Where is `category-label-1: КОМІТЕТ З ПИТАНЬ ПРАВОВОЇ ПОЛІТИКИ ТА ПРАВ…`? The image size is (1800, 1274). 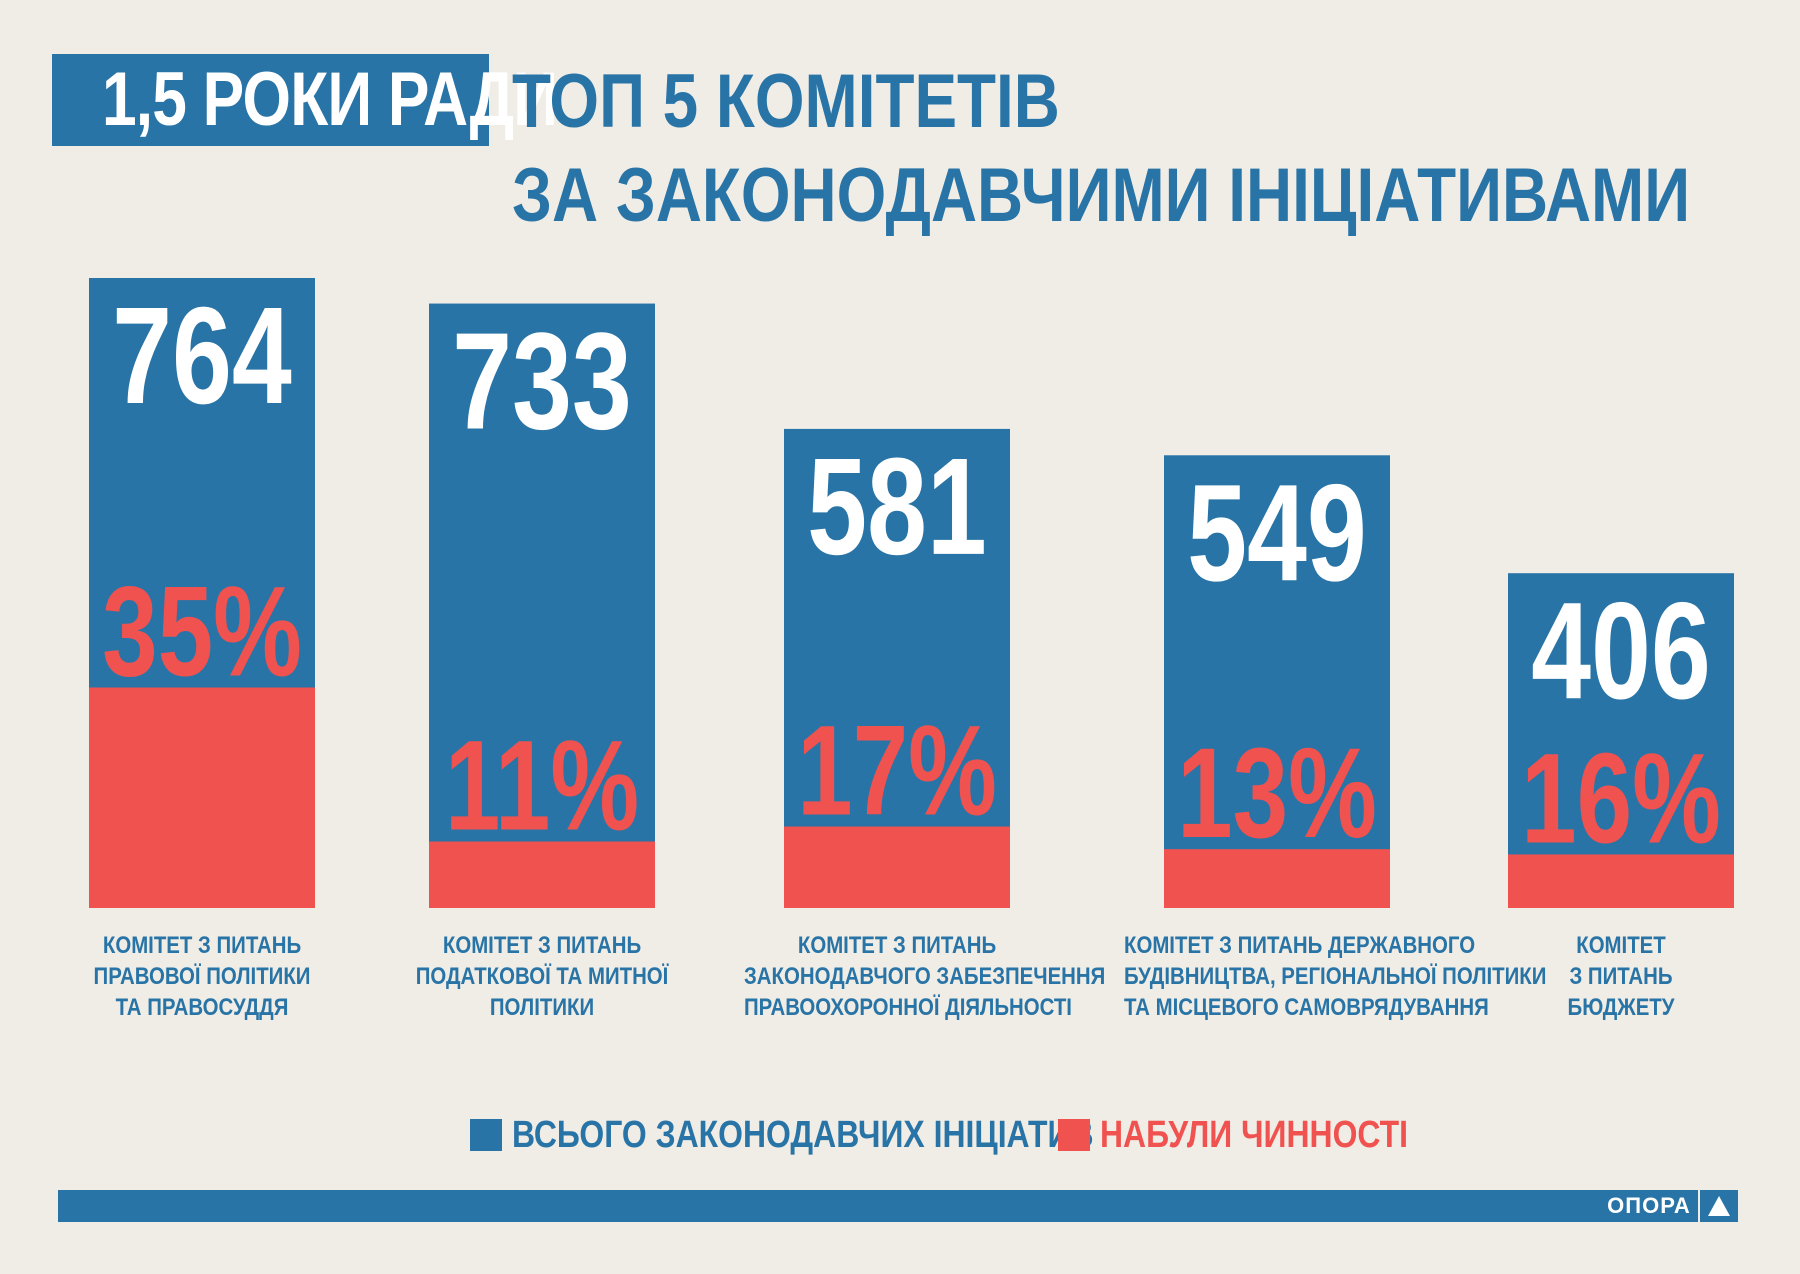 category-label-1: КОМІТЕТ З ПИТАНЬ ПРАВОВОЇ ПОЛІТИКИ ТА ПРАВ… is located at coordinates (202, 976).